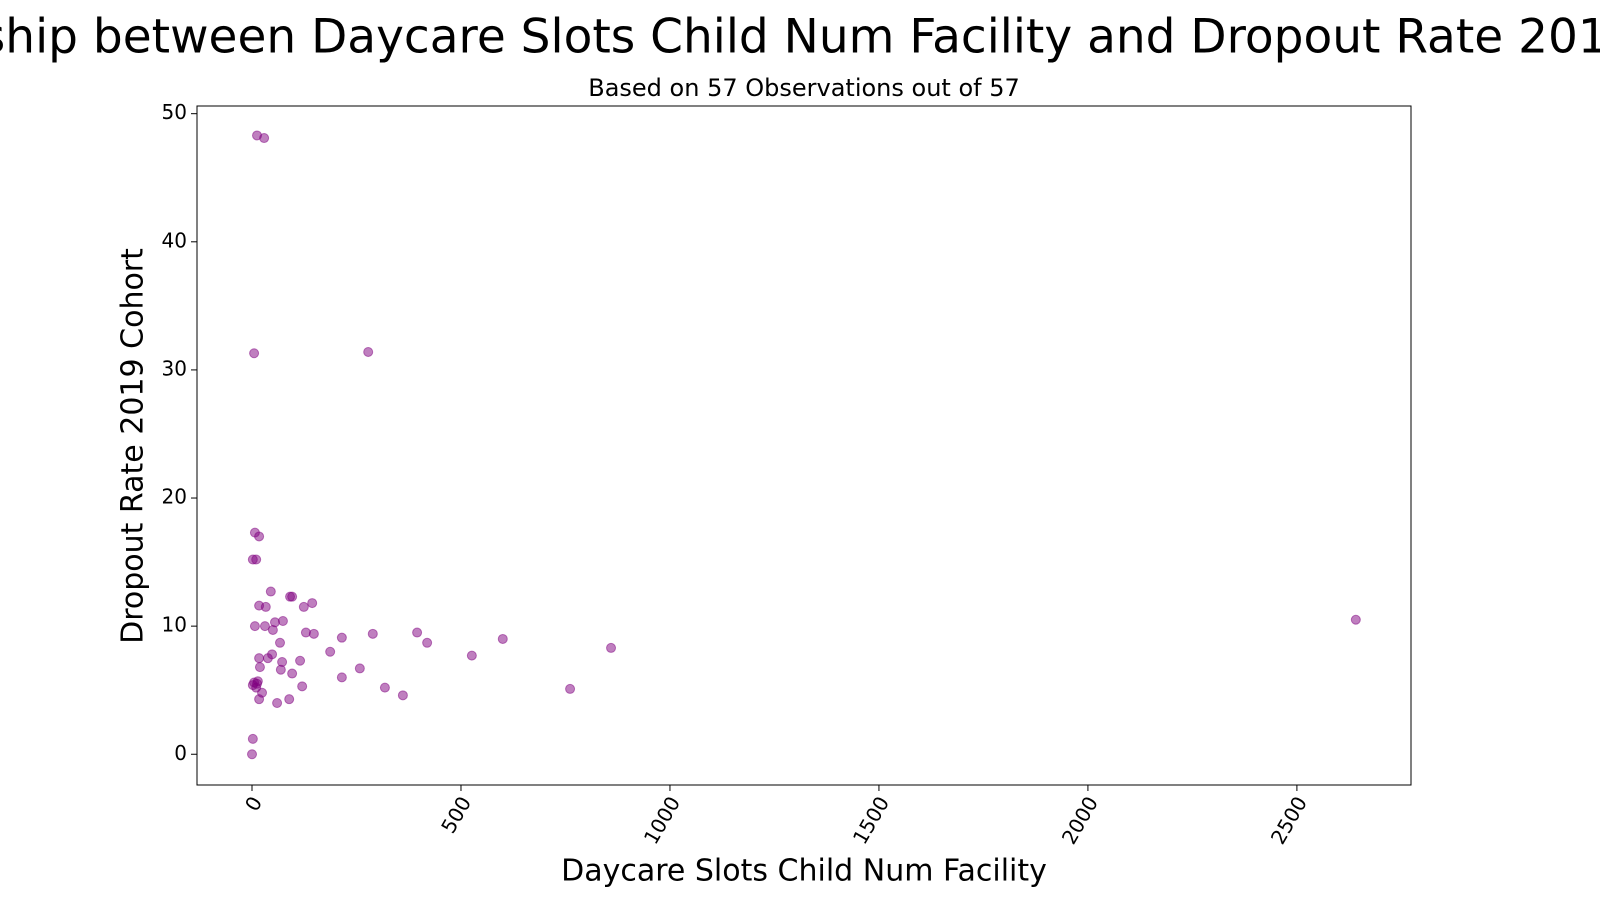 Image resolution: width=1600 pixels, height=900 pixels. What do you see at coordinates (174, 112) in the screenshot?
I see `y-tick-label: 50` at bounding box center [174, 112].